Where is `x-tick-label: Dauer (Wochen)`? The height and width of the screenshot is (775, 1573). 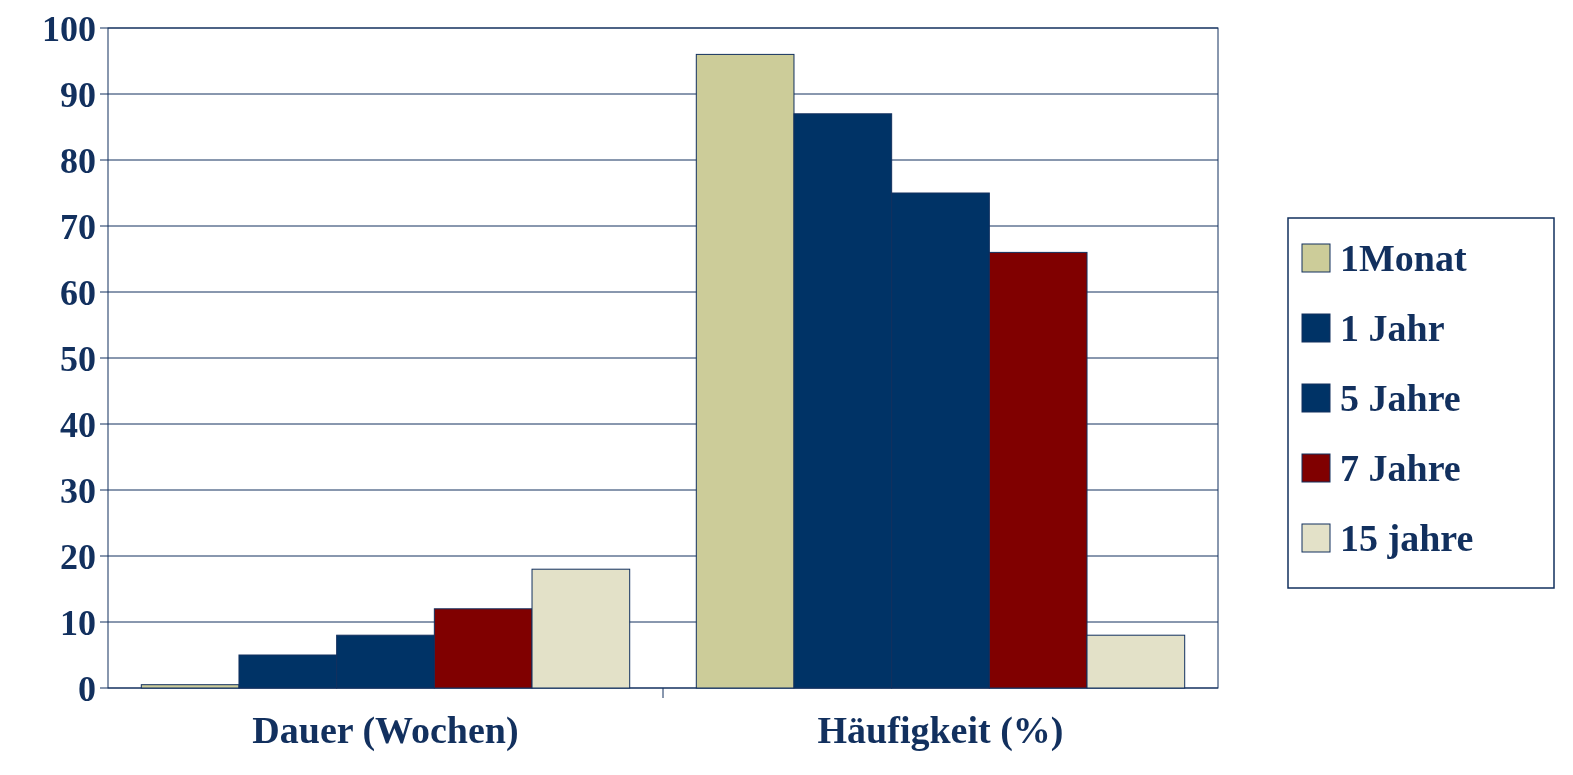
x-tick-label: Dauer (Wochen) is located at coordinates (385, 730).